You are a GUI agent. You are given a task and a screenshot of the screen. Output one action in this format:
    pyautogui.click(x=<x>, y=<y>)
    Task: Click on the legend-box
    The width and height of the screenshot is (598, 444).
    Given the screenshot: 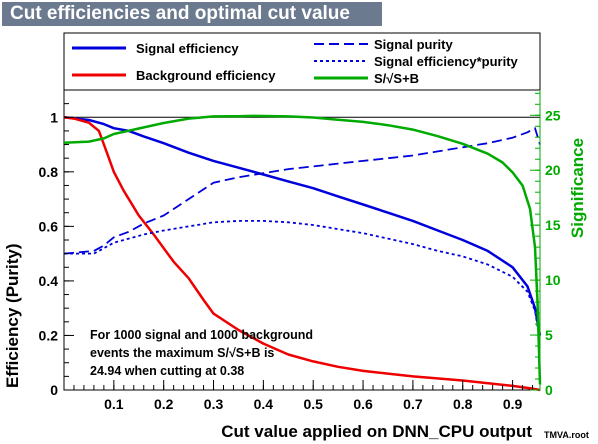 What is the action you would take?
    pyautogui.click(x=302, y=61)
    